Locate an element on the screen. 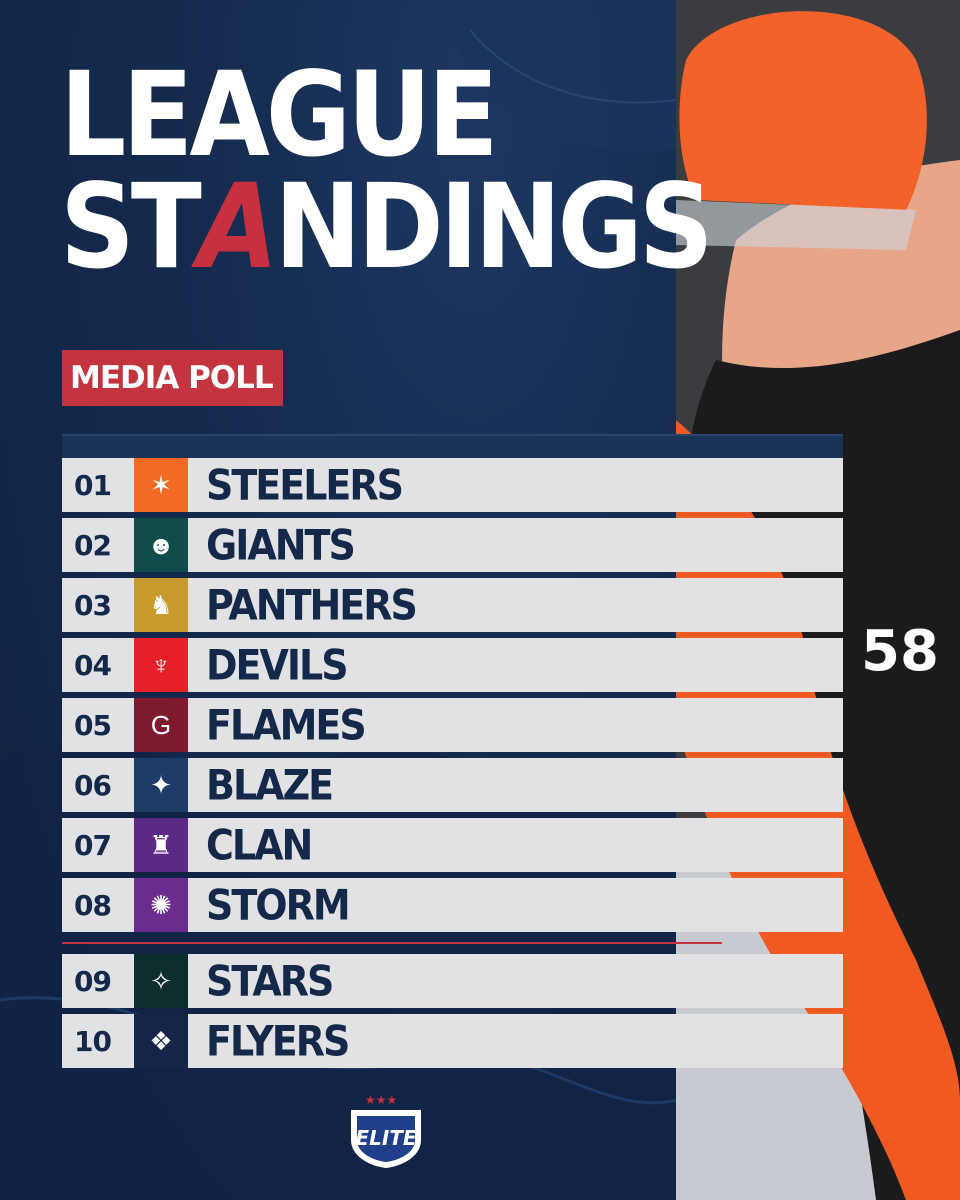 Image resolution: width=960 pixels, height=1200 pixels. helmet-icon: ☻ is located at coordinates (161, 545).